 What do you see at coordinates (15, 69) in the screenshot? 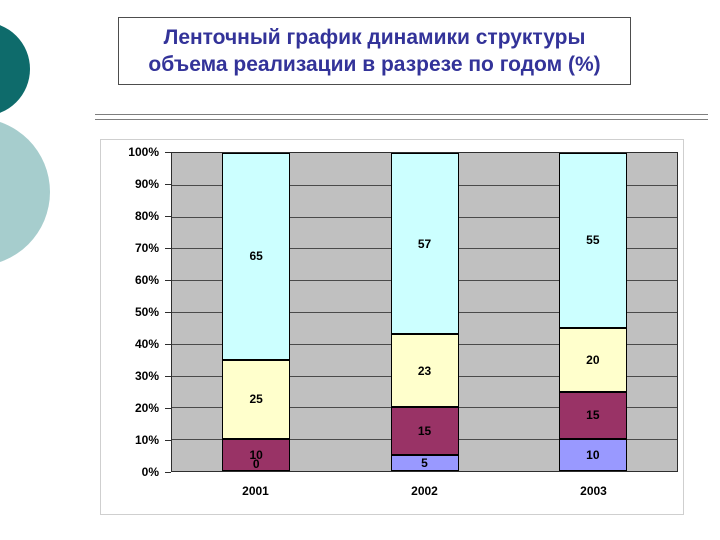
I see `decorative-circle-dark` at bounding box center [15, 69].